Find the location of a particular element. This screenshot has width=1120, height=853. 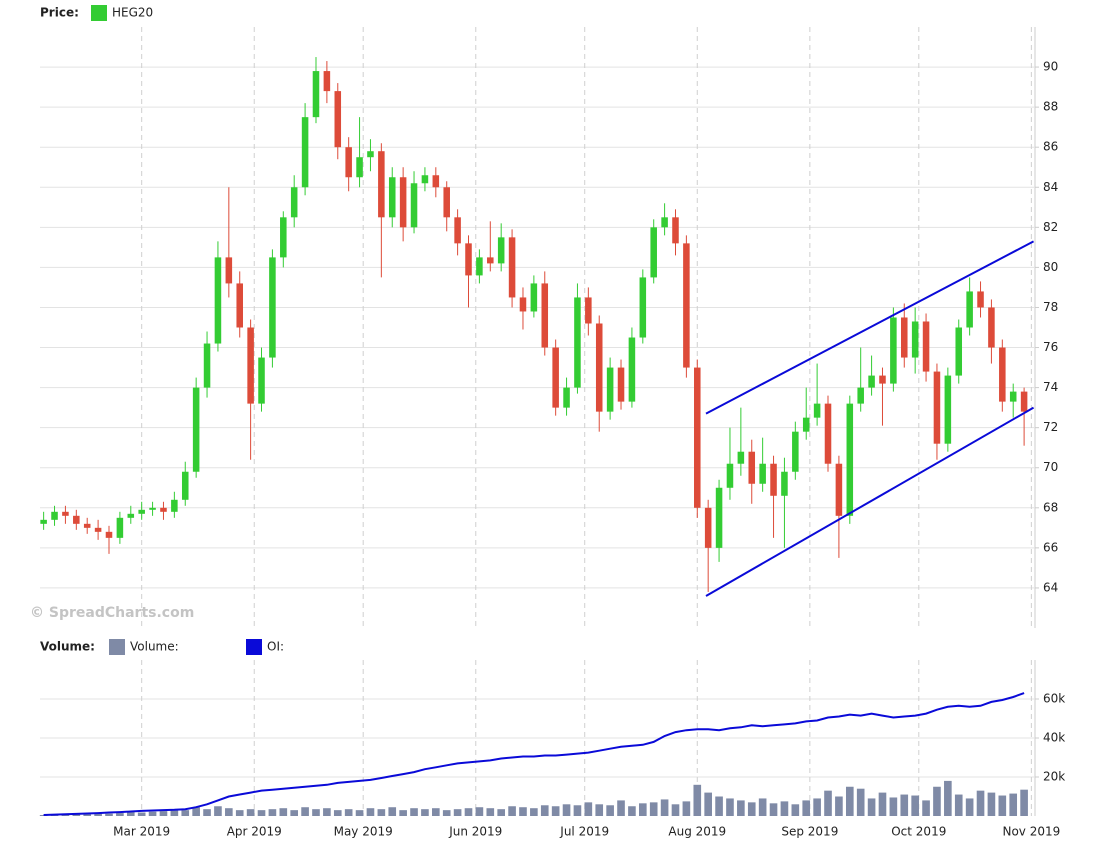

y-tick-label: 76 is located at coordinates (1050, 347).